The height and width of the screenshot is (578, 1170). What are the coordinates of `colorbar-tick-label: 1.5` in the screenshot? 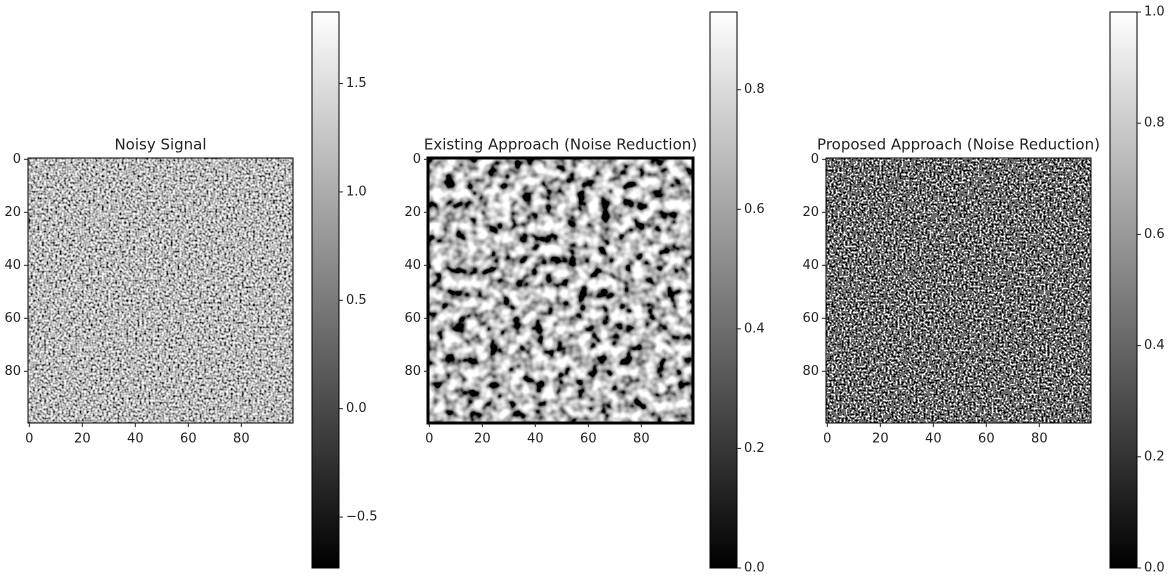 It's located at (356, 83).